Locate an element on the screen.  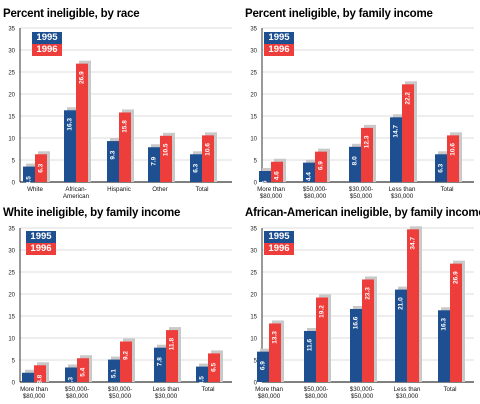
data-label: 26.9 is located at coordinates (82, 77).